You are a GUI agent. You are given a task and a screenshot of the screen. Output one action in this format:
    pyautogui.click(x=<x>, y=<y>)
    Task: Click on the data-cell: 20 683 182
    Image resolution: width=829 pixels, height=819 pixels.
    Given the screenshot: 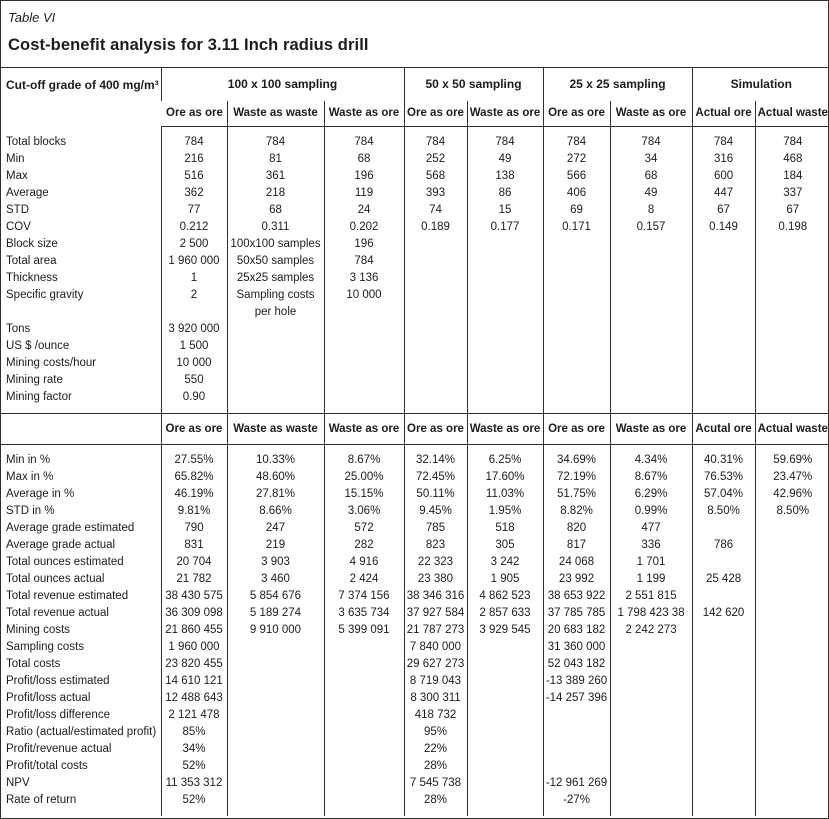 What is the action you would take?
    pyautogui.click(x=576, y=630)
    